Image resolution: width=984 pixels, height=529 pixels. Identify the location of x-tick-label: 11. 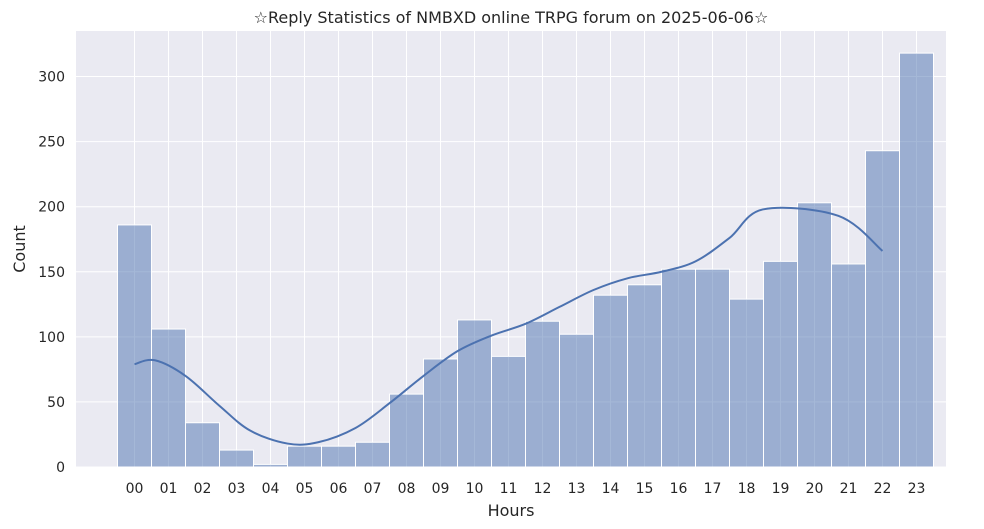
(509, 489).